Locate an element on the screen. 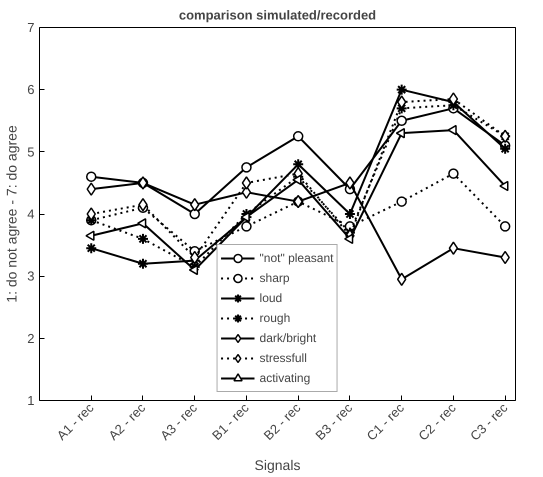 The image size is (543, 477). legend-label: sharp is located at coordinates (275, 278).